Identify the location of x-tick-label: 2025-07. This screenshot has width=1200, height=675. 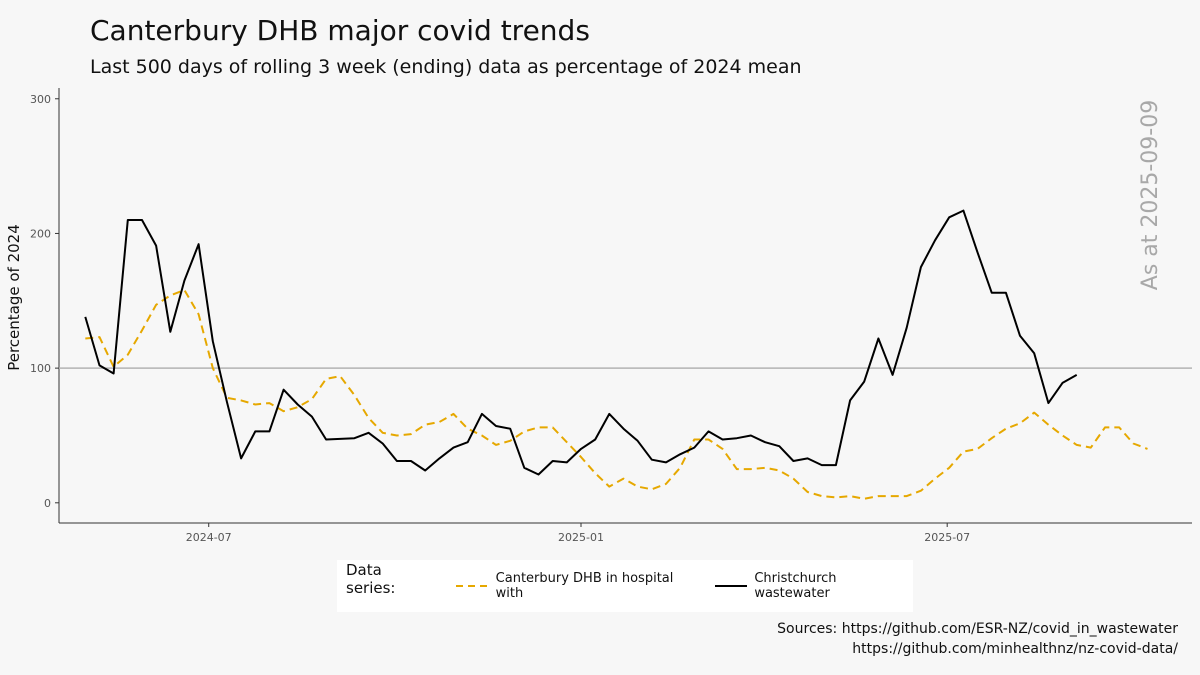
(947, 537).